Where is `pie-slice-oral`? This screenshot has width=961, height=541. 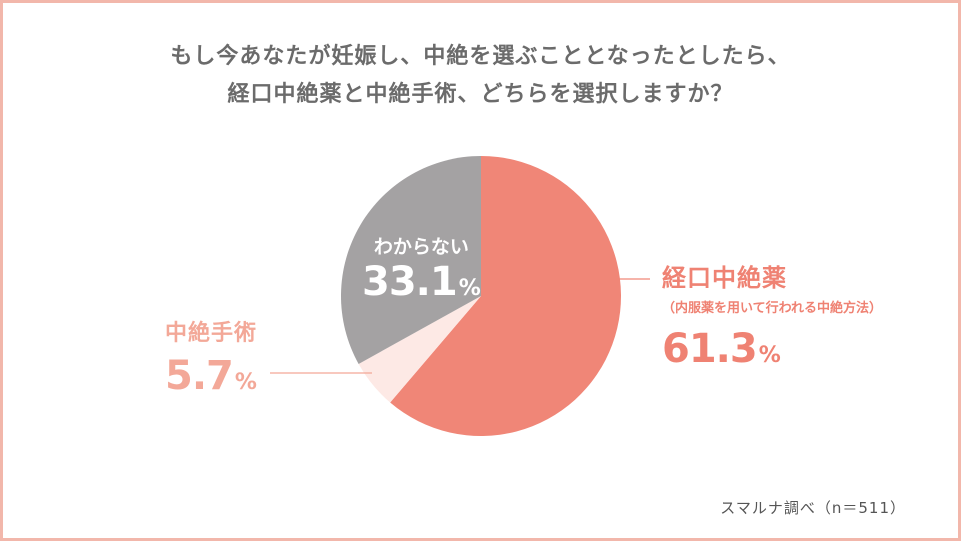
pie-slice-oral is located at coordinates (505, 296).